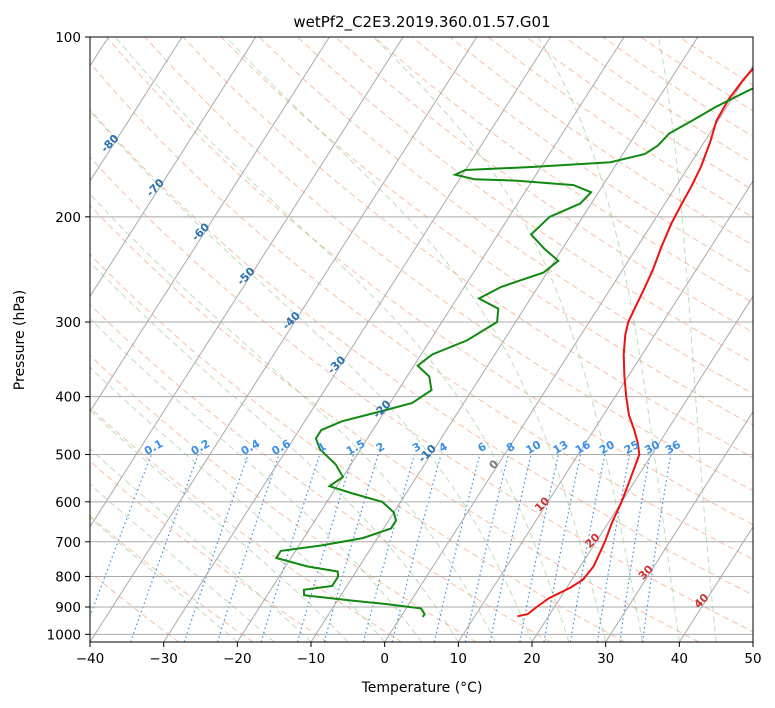 This screenshot has width=775, height=708. Describe the element at coordinates (605, 659) in the screenshot. I see `x-tick-label: 30` at that location.